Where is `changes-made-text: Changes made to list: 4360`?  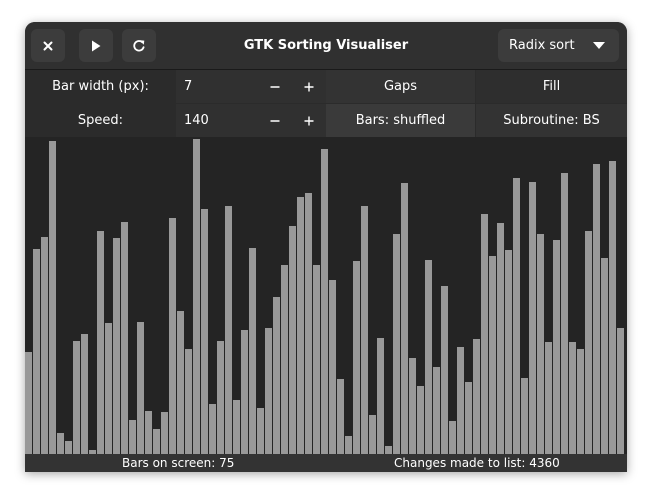 changes-made-text: Changes made to list: 4360 is located at coordinates (477, 463).